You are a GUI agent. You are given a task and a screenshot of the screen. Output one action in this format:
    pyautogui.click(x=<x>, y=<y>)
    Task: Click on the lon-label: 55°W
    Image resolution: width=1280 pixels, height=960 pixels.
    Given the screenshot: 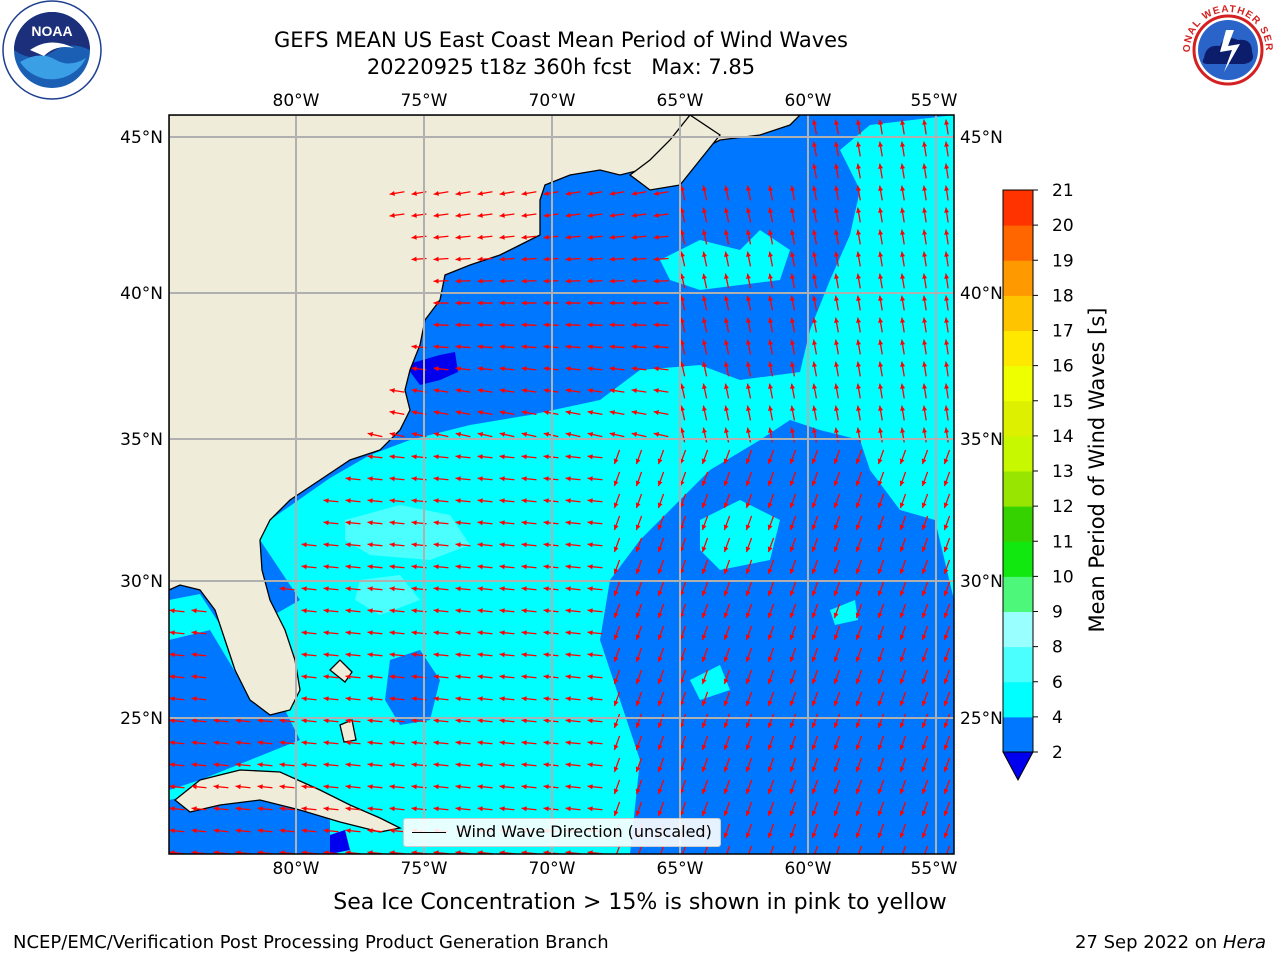 What is the action you would take?
    pyautogui.click(x=934, y=869)
    